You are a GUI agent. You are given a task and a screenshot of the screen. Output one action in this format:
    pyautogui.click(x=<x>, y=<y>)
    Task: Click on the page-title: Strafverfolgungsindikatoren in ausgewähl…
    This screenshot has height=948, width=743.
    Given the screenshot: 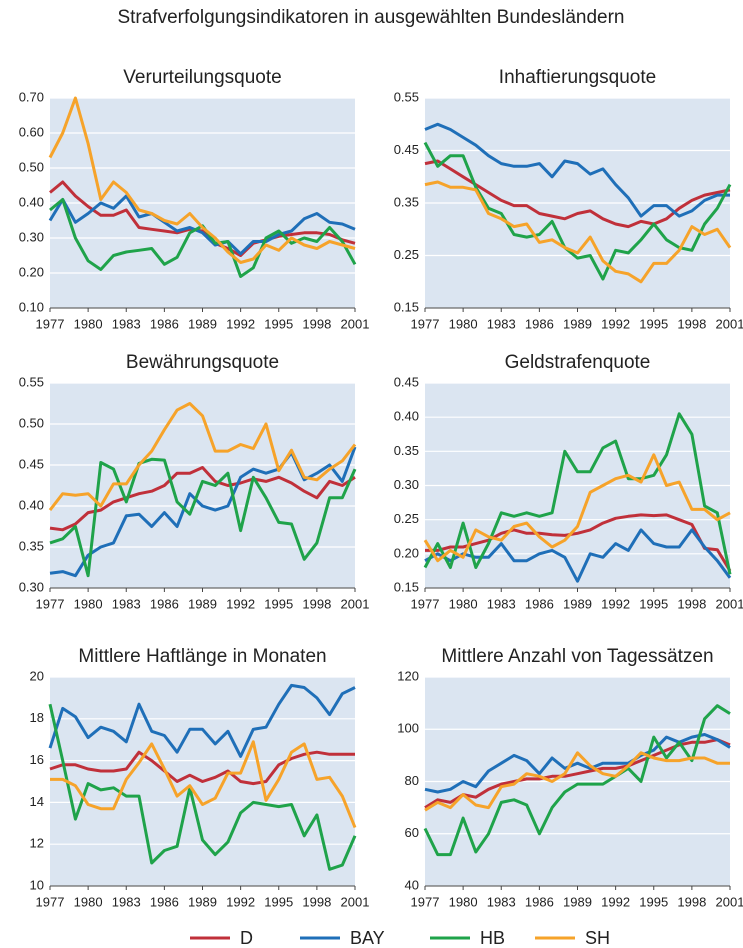 What is the action you would take?
    pyautogui.click(x=370, y=17)
    